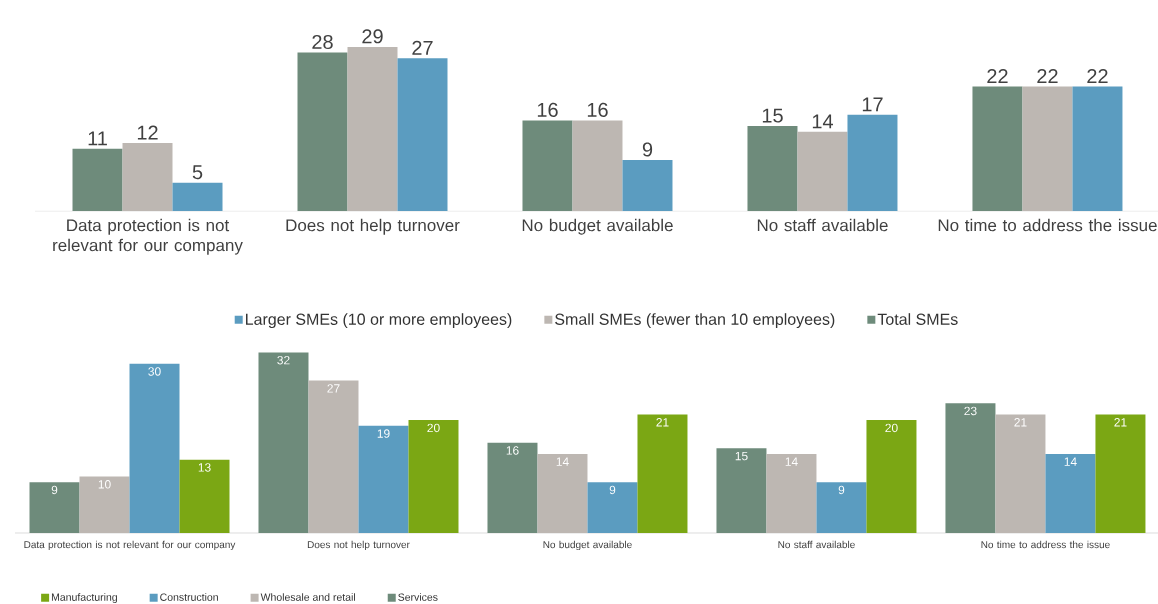 The height and width of the screenshot is (604, 1158). I want to click on legend-label: Construction, so click(189, 597).